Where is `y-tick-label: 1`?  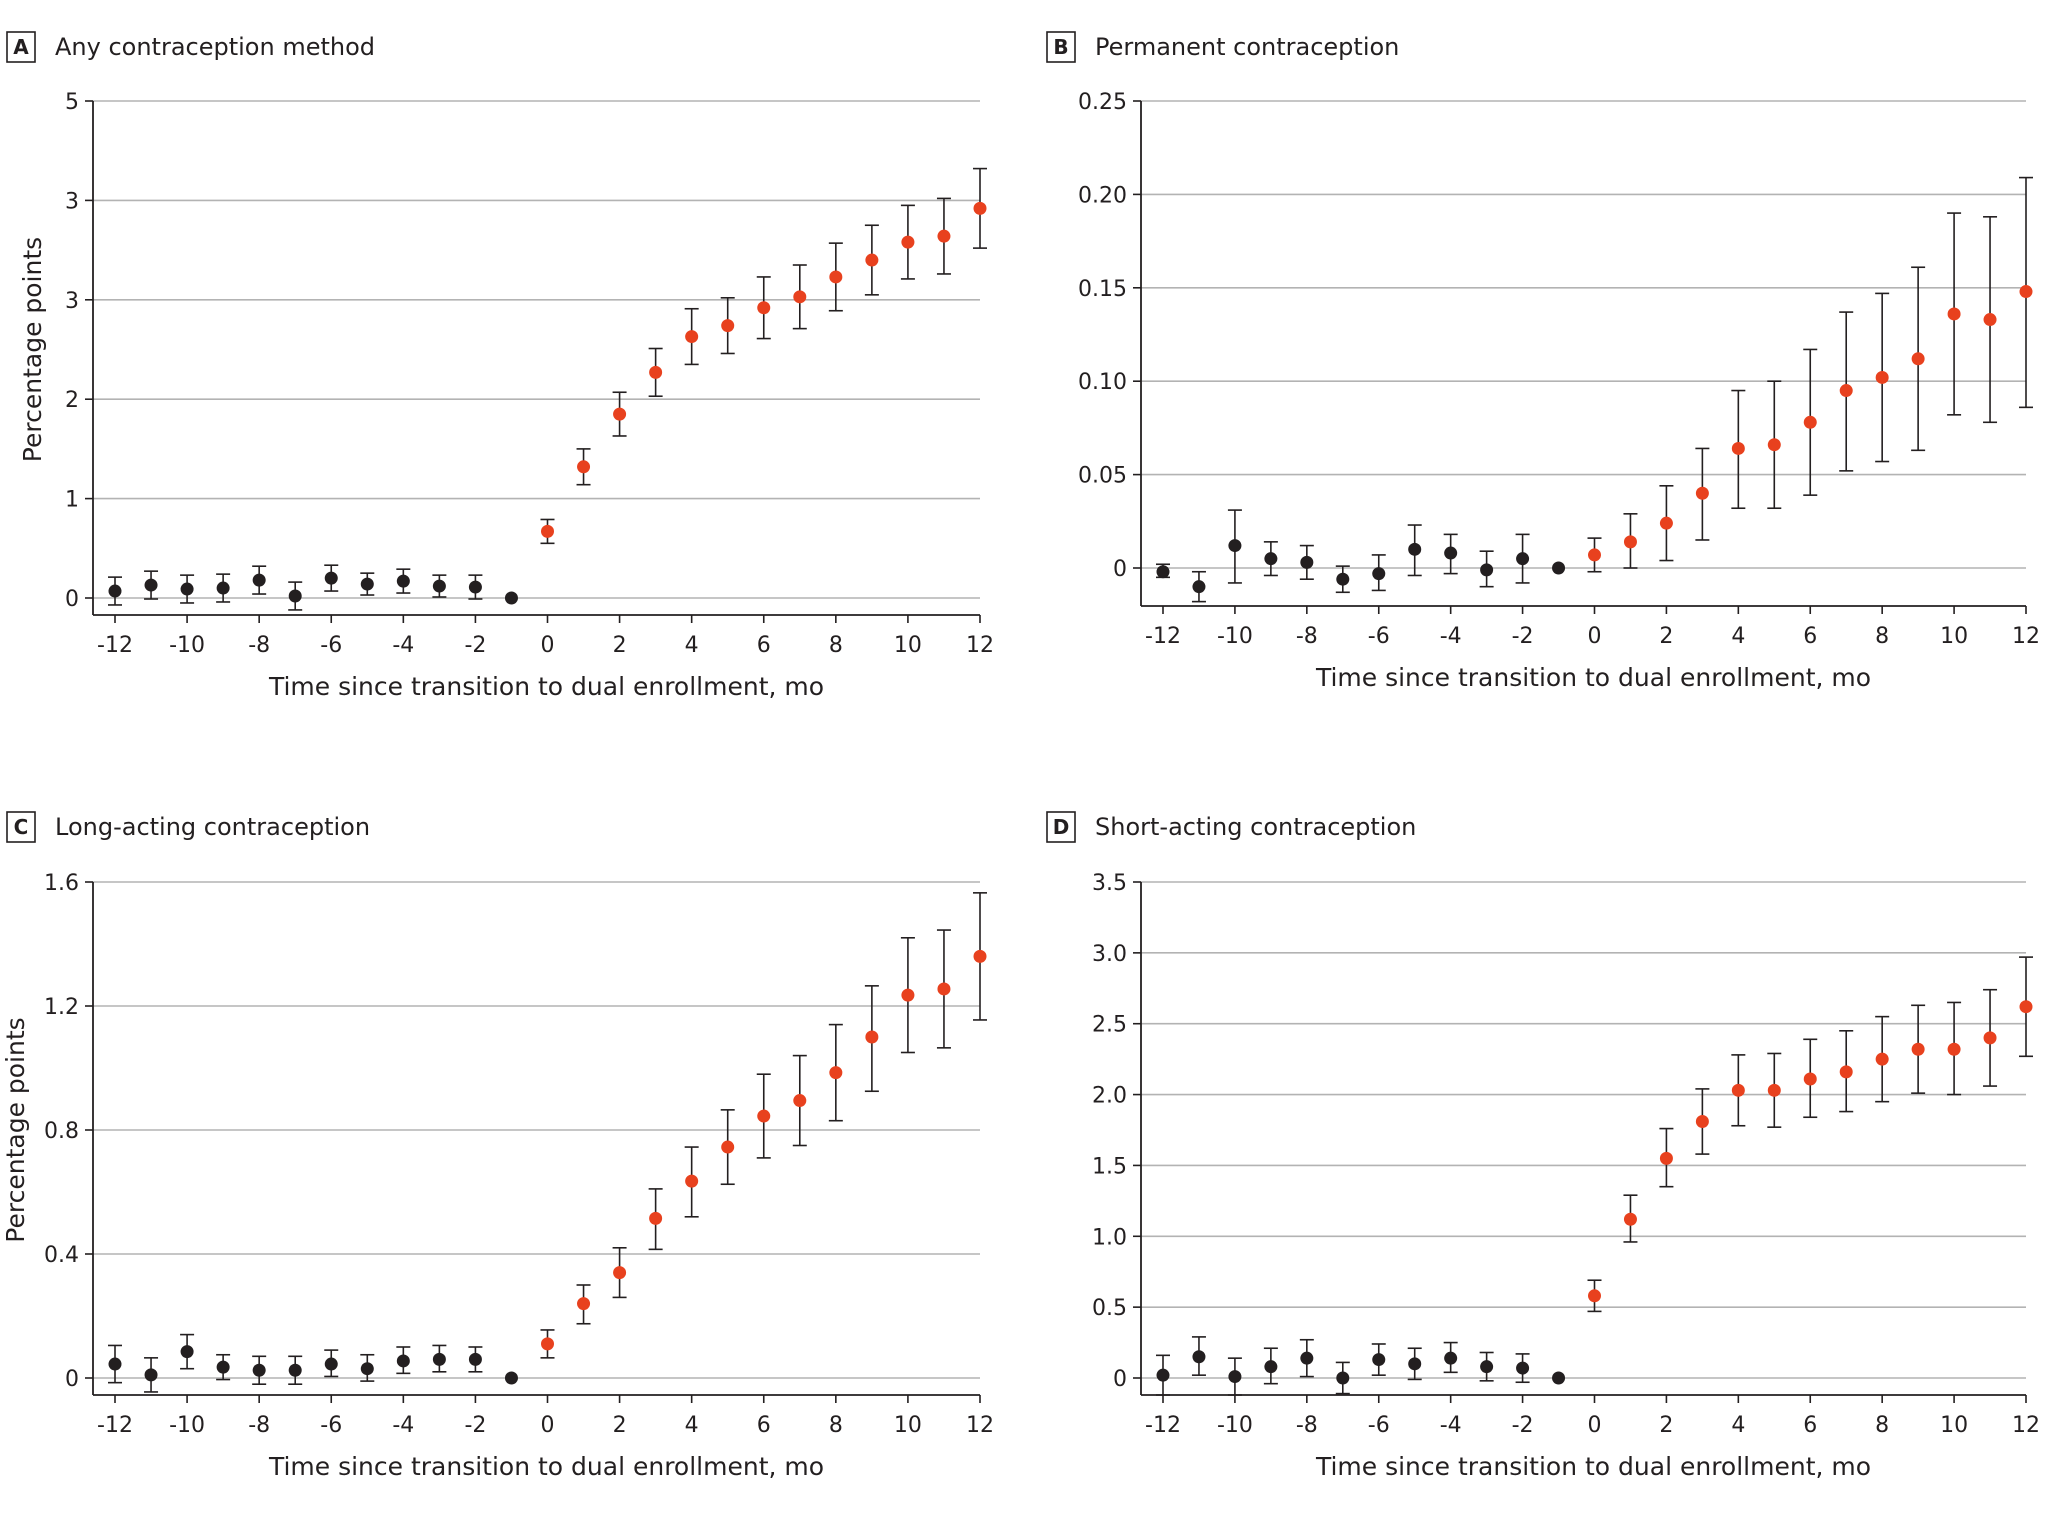
y-tick-label: 1 is located at coordinates (72, 500).